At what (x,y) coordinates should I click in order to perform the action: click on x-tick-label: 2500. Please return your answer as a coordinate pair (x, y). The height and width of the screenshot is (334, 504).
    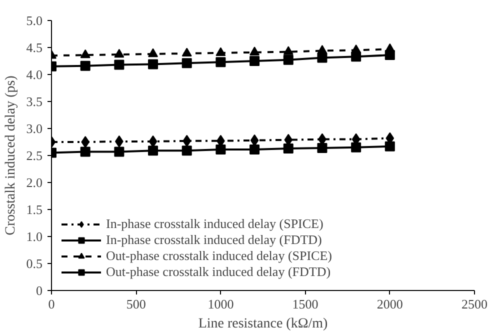
    Looking at the image, I should click on (475, 304).